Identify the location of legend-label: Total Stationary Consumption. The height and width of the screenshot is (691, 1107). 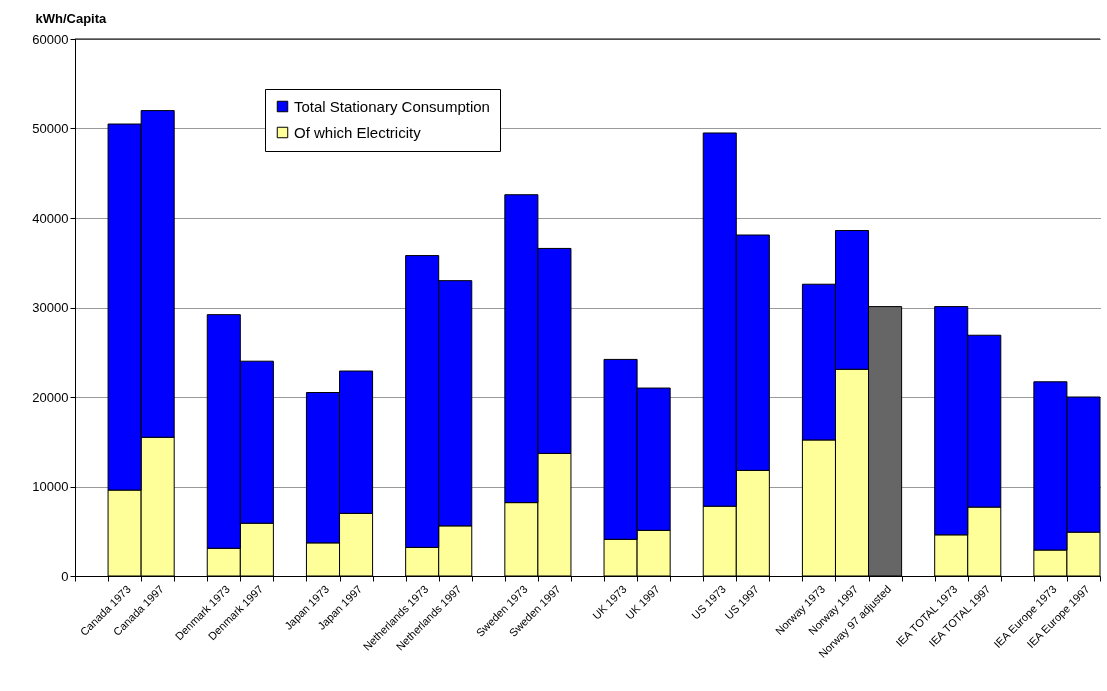
(392, 106).